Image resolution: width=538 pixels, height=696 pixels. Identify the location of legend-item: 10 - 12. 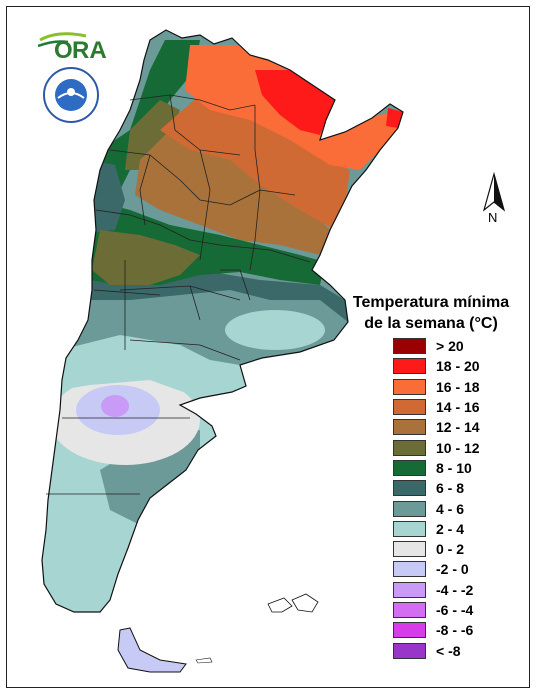
(436, 447).